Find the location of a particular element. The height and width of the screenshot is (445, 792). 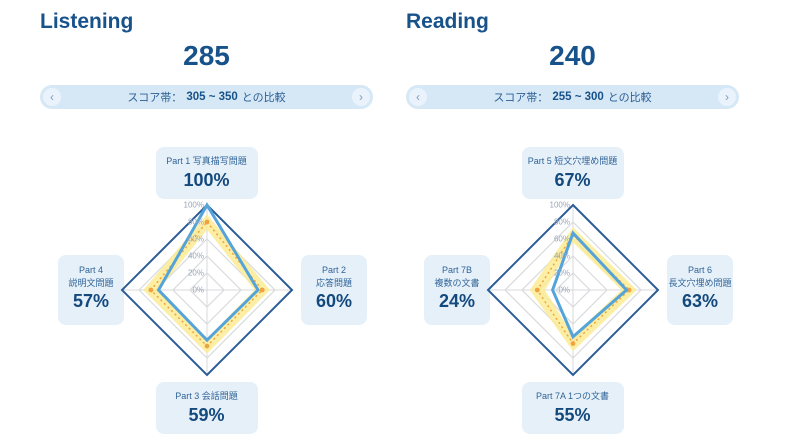

reading-score-band-selector: ‹ スコア帯： 255 ~ 300 との比較 › is located at coordinates (572, 97).